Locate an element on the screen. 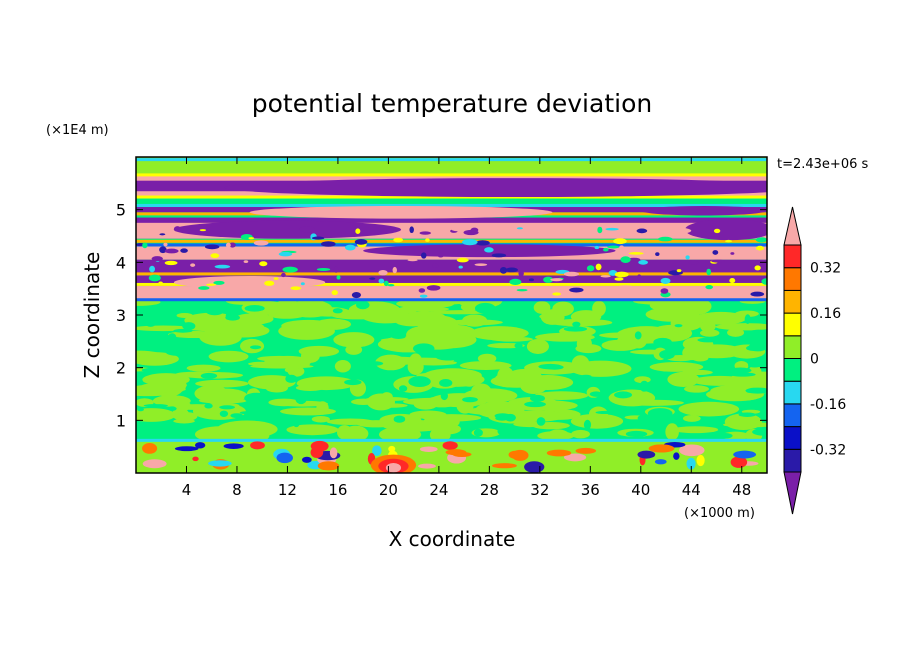 This screenshot has width=904, height=654. x-tick-label: 32 is located at coordinates (539, 490).